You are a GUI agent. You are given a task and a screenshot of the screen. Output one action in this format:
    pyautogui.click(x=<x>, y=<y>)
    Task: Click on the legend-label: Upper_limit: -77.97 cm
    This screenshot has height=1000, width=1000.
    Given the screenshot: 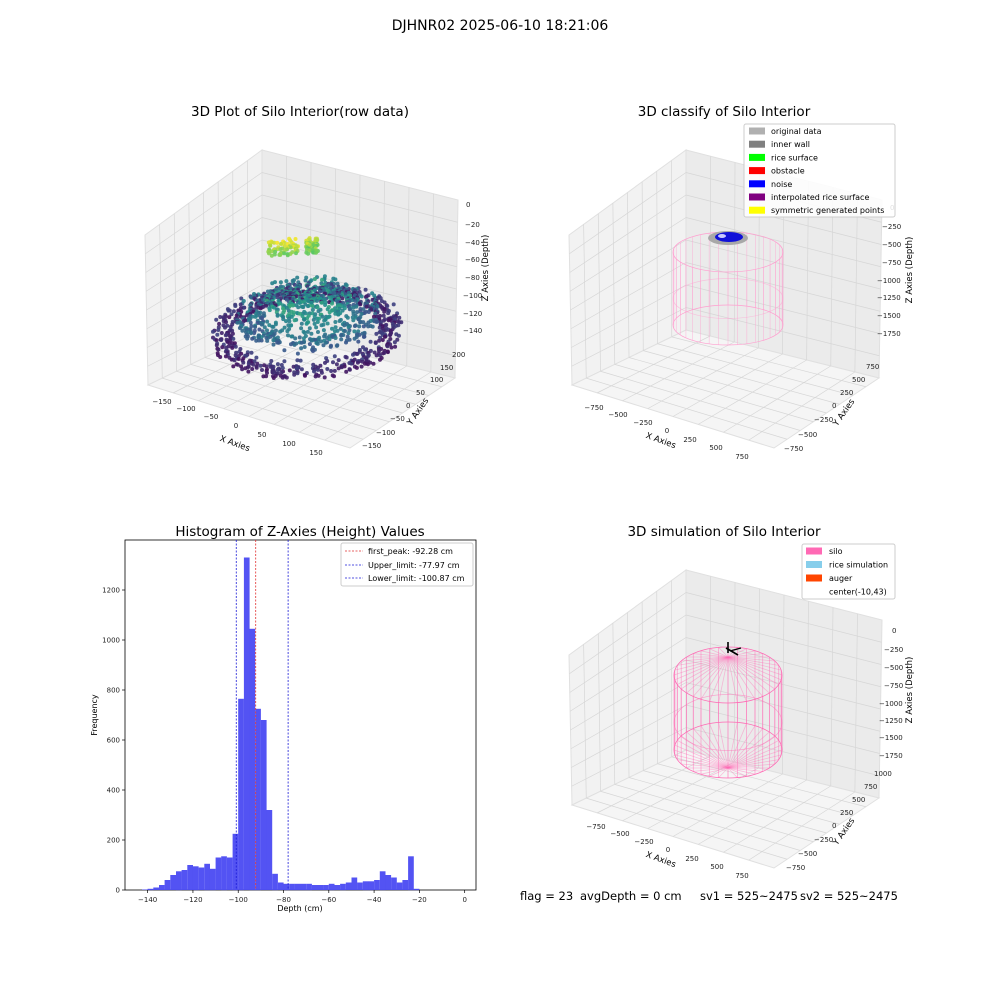 What is the action you would take?
    pyautogui.click(x=414, y=565)
    